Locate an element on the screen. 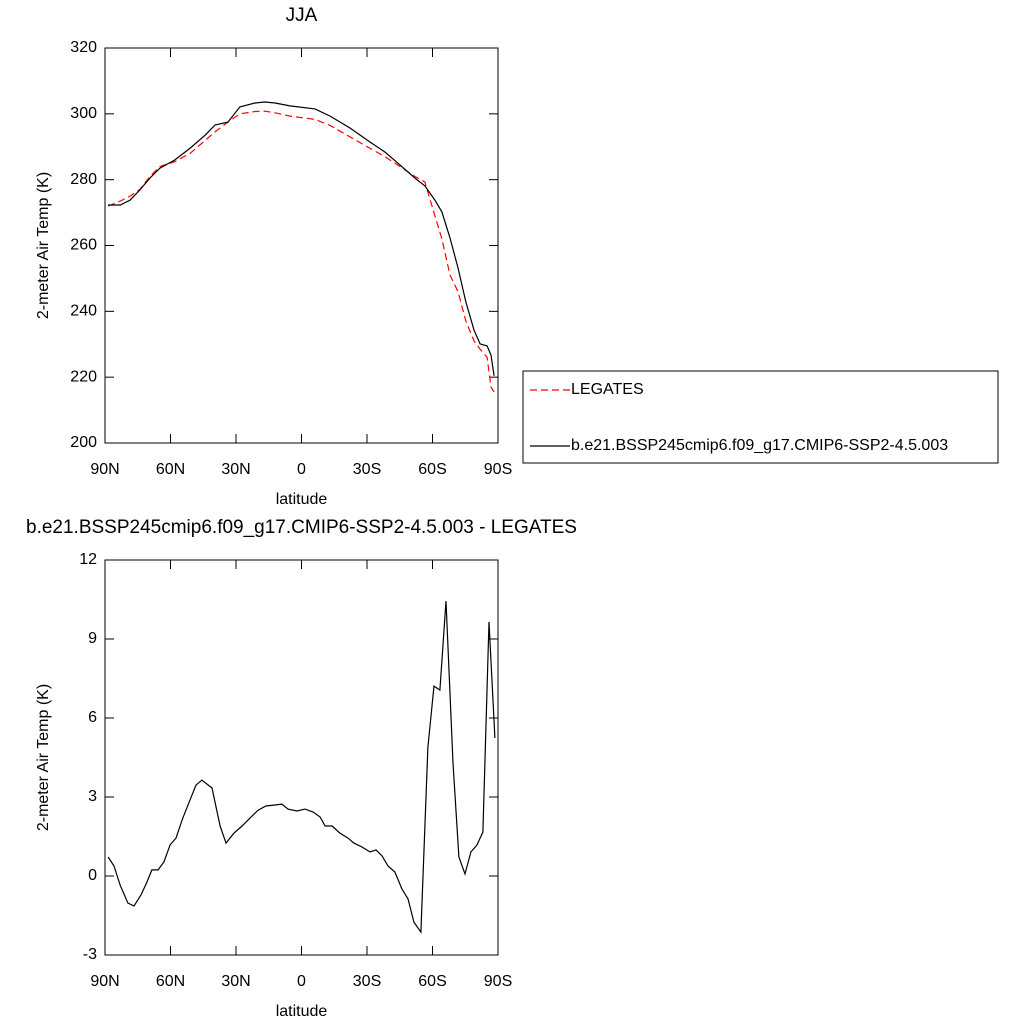  y-tick-label: 240 is located at coordinates (83, 311).